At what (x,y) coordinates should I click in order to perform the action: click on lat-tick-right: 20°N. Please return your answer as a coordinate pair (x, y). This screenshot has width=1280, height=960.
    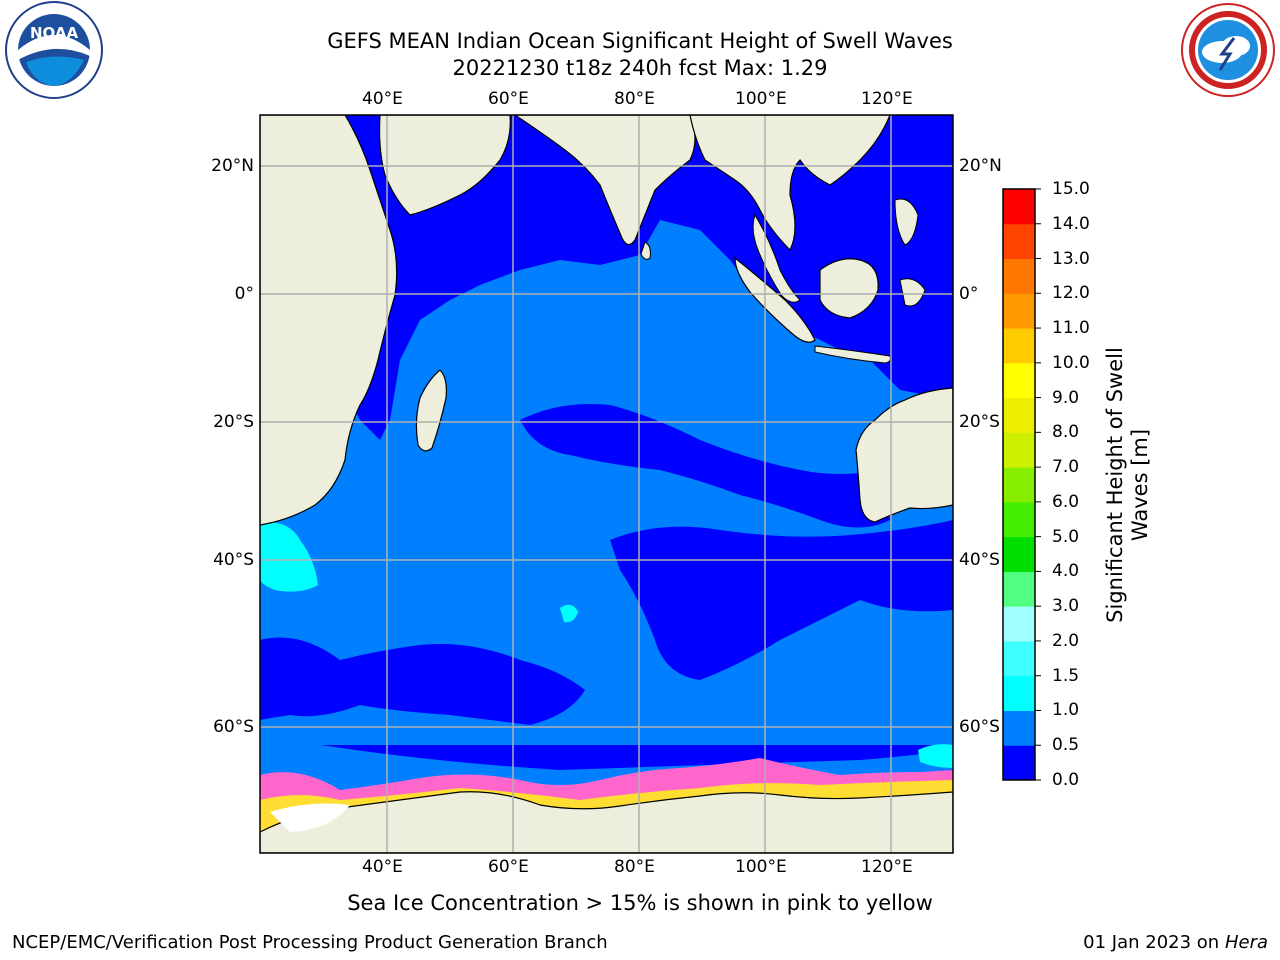
    Looking at the image, I should click on (980, 166).